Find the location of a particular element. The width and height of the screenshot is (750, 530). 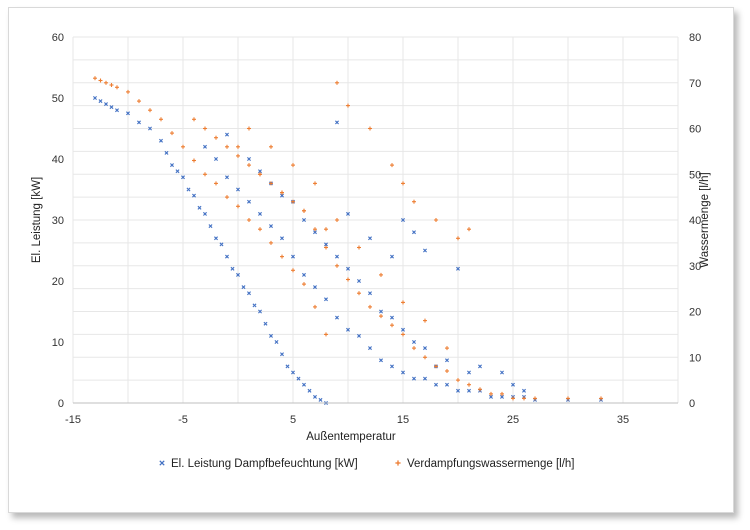

y2-tick-label: 70 is located at coordinates (695, 84).